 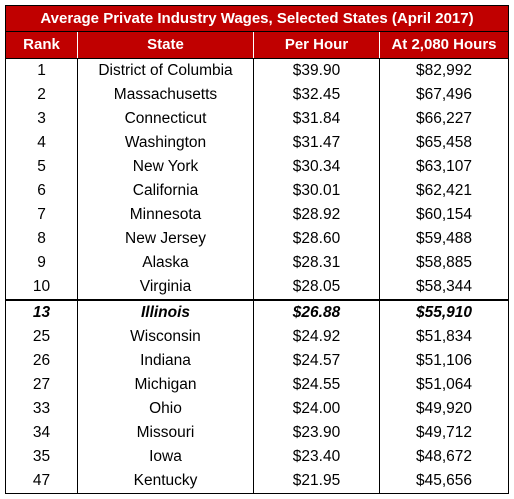 What do you see at coordinates (317, 239) in the screenshot?
I see `per-hour-cell: $28.60` at bounding box center [317, 239].